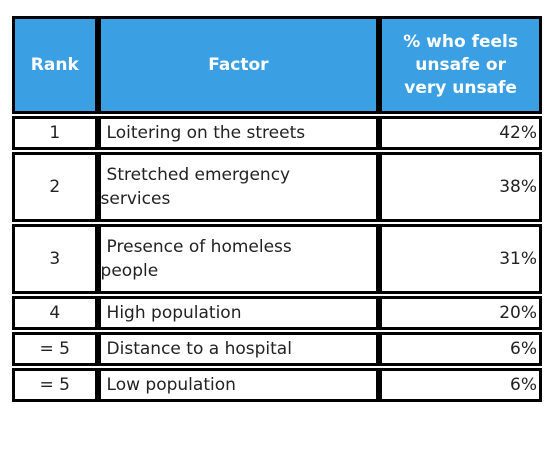  Describe the element at coordinates (55, 133) in the screenshot. I see `rank-cell: 1` at that location.